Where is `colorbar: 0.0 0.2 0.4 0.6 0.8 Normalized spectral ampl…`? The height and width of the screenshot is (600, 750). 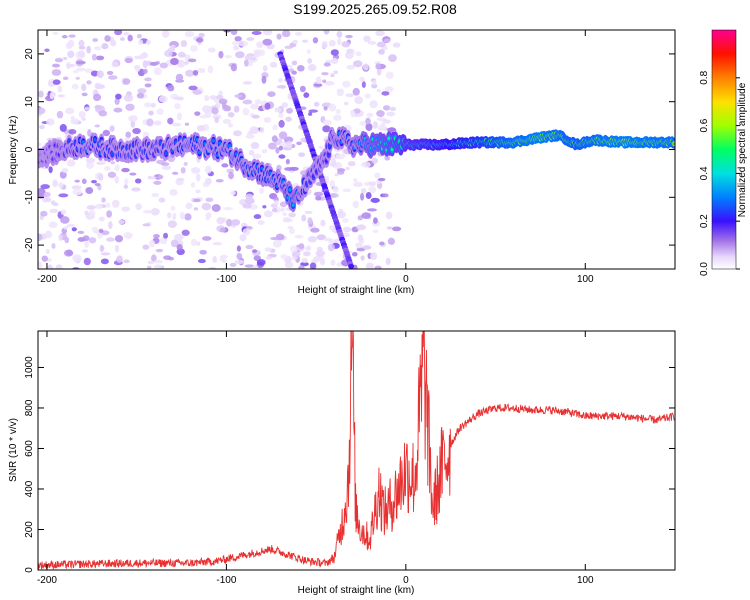
colorbar: 0.0 0.2 0.4 0.6 0.8 Normalized spectral ampl… is located at coordinates (723, 152).